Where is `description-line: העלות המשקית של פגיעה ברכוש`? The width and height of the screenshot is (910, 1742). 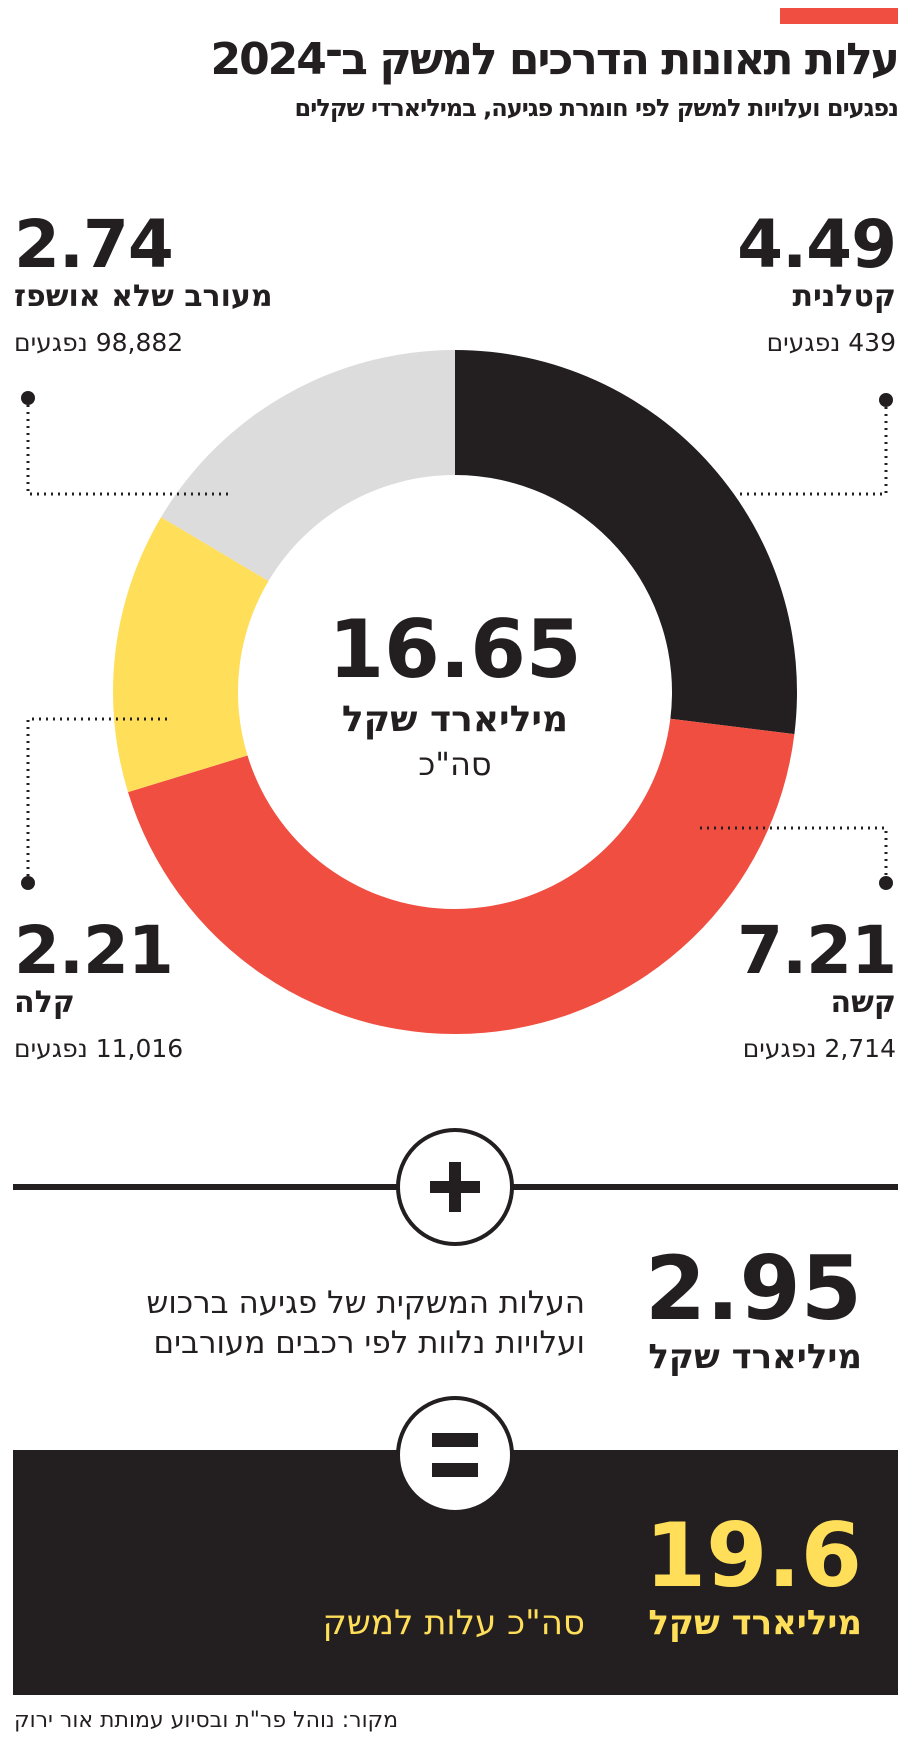
description-line: העלות המשקית של פגיעה ברכוש is located at coordinates (365, 1303).